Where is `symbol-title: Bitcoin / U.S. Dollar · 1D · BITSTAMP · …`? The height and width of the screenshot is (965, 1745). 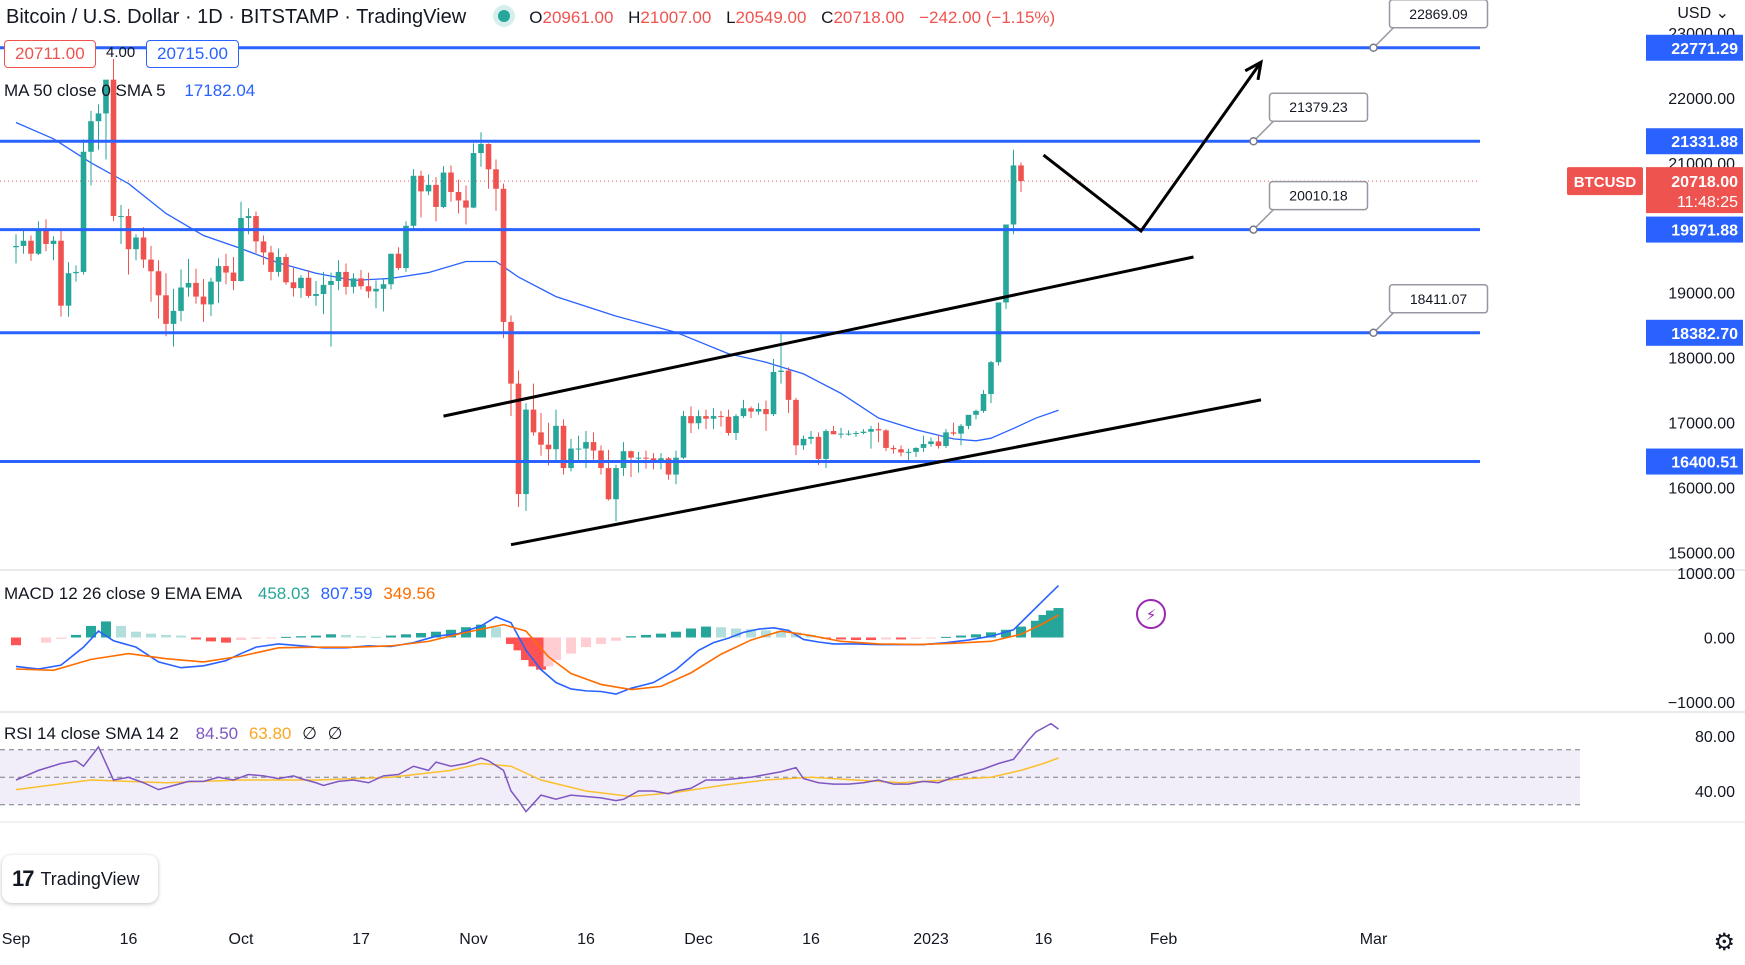
symbol-title: Bitcoin / U.S. Dollar · 1D · BITSTAMP · … is located at coordinates (236, 17).